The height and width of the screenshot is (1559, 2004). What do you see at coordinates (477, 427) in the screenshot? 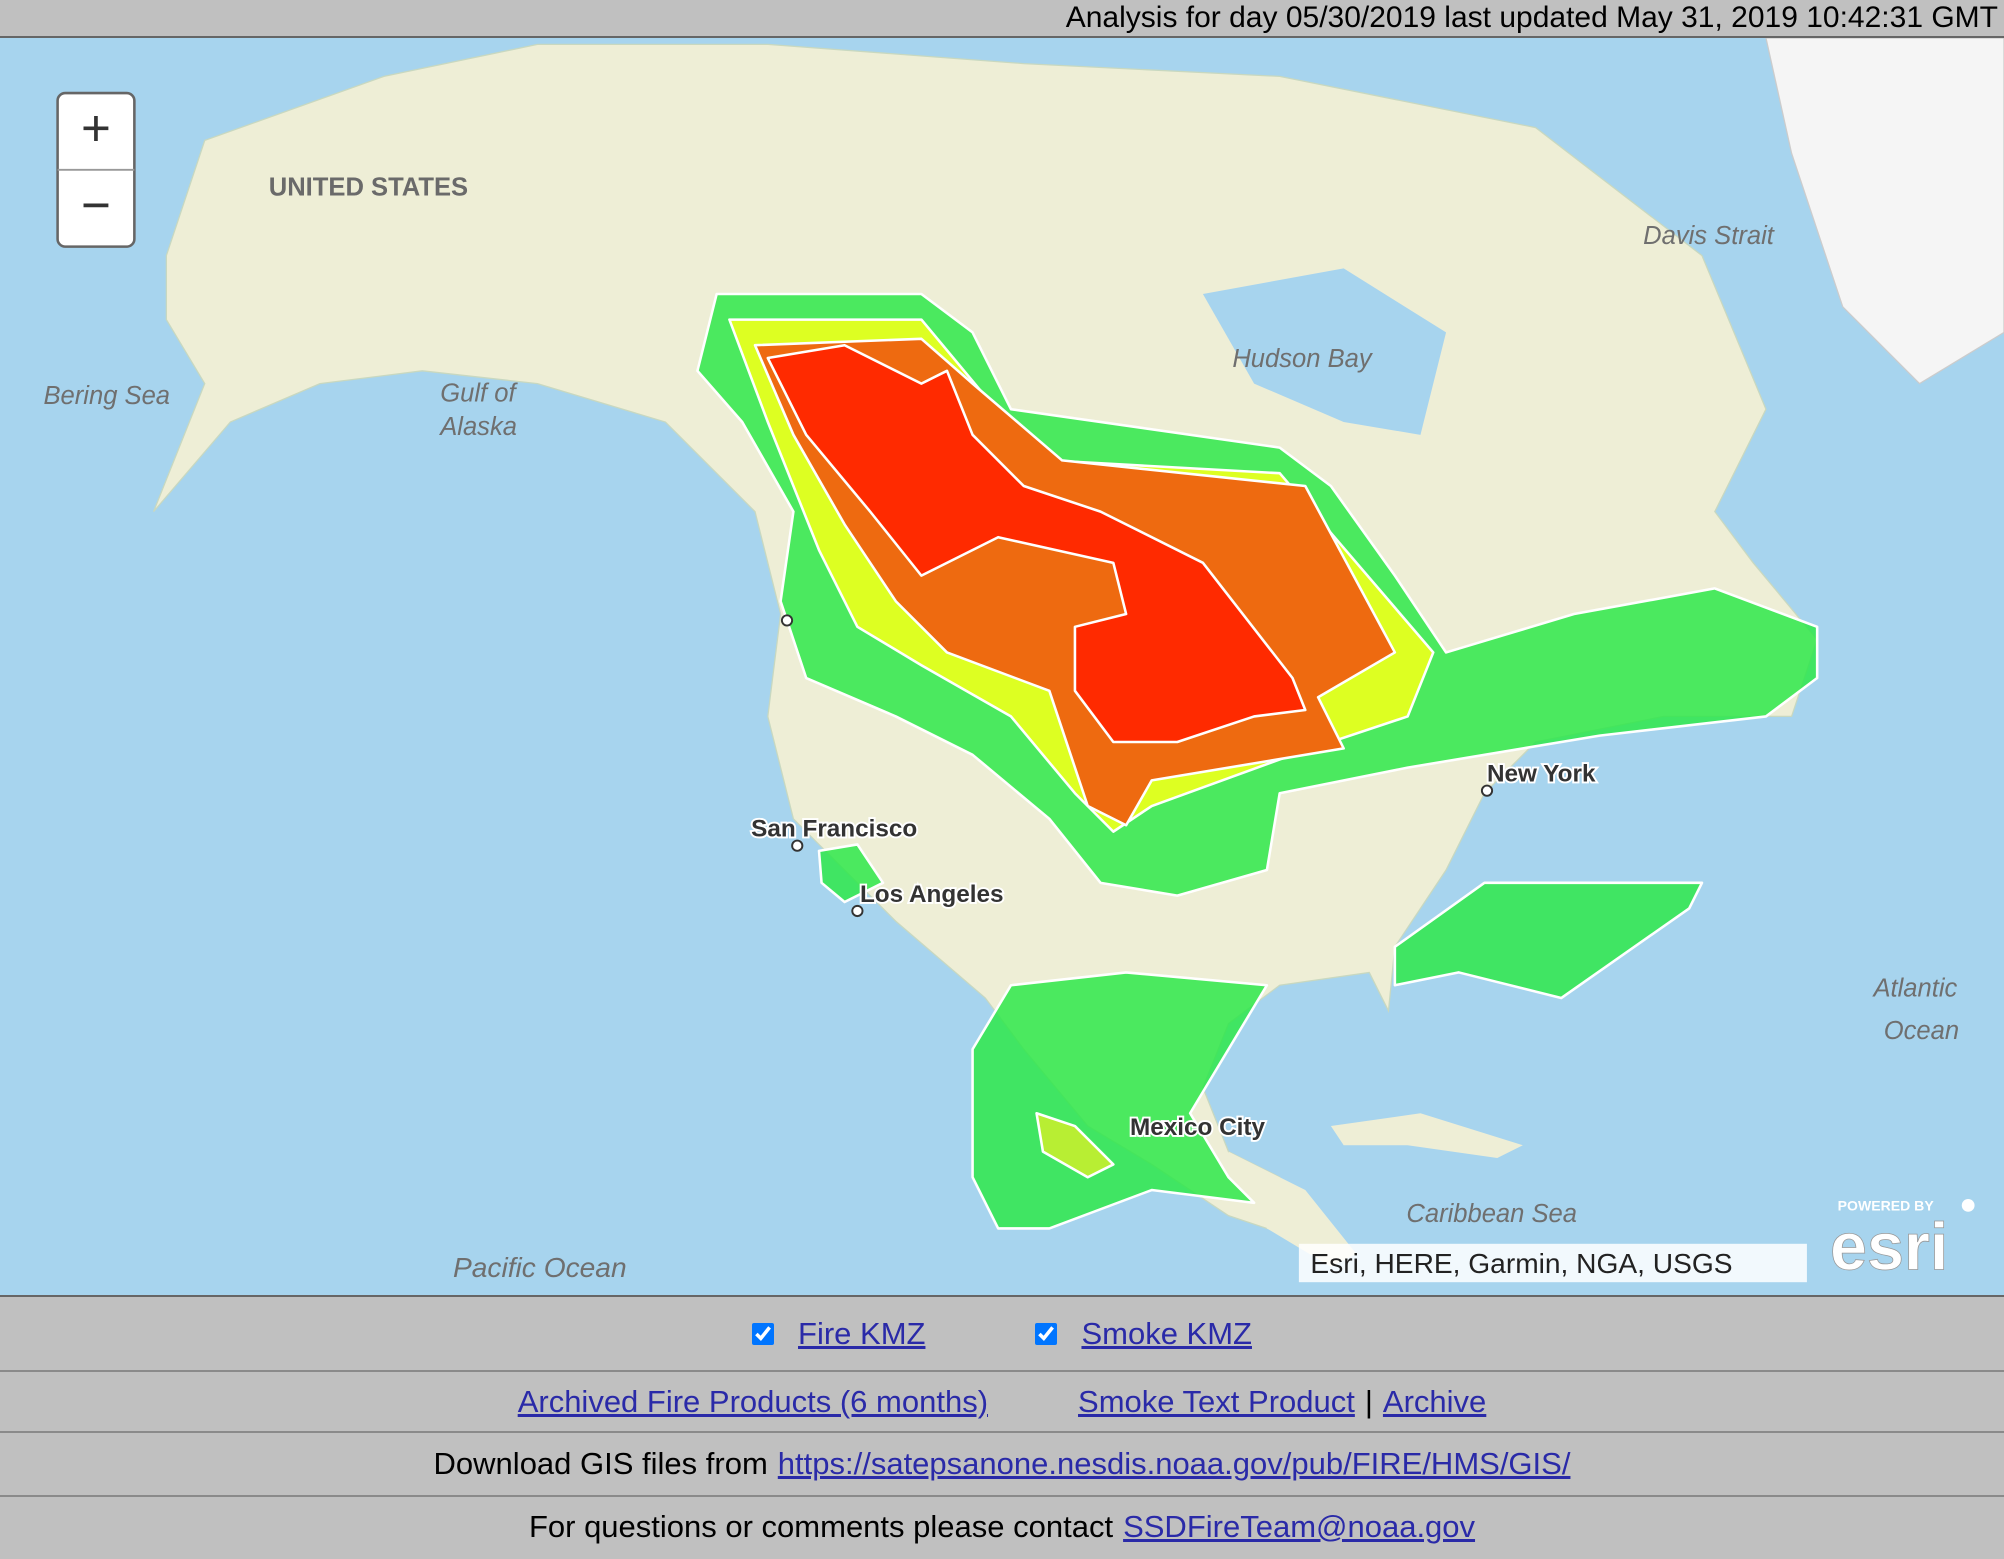
I see `water-label: Alaska` at bounding box center [477, 427].